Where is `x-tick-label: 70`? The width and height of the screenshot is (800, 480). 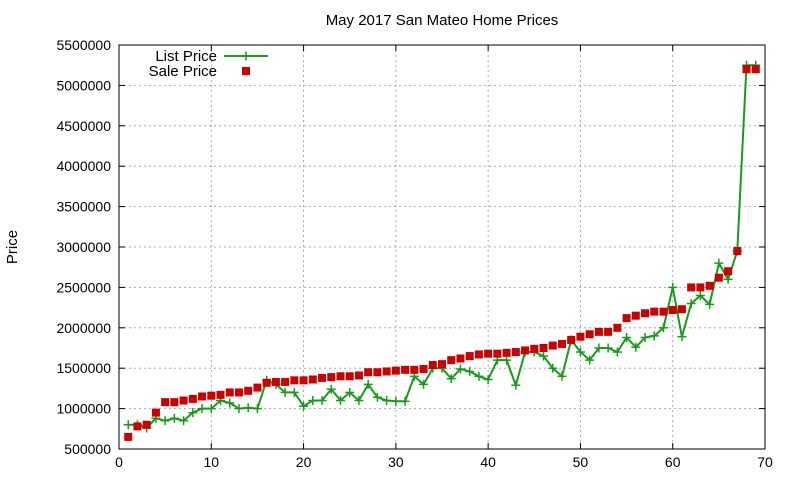
x-tick-label: 70 is located at coordinates (765, 462).